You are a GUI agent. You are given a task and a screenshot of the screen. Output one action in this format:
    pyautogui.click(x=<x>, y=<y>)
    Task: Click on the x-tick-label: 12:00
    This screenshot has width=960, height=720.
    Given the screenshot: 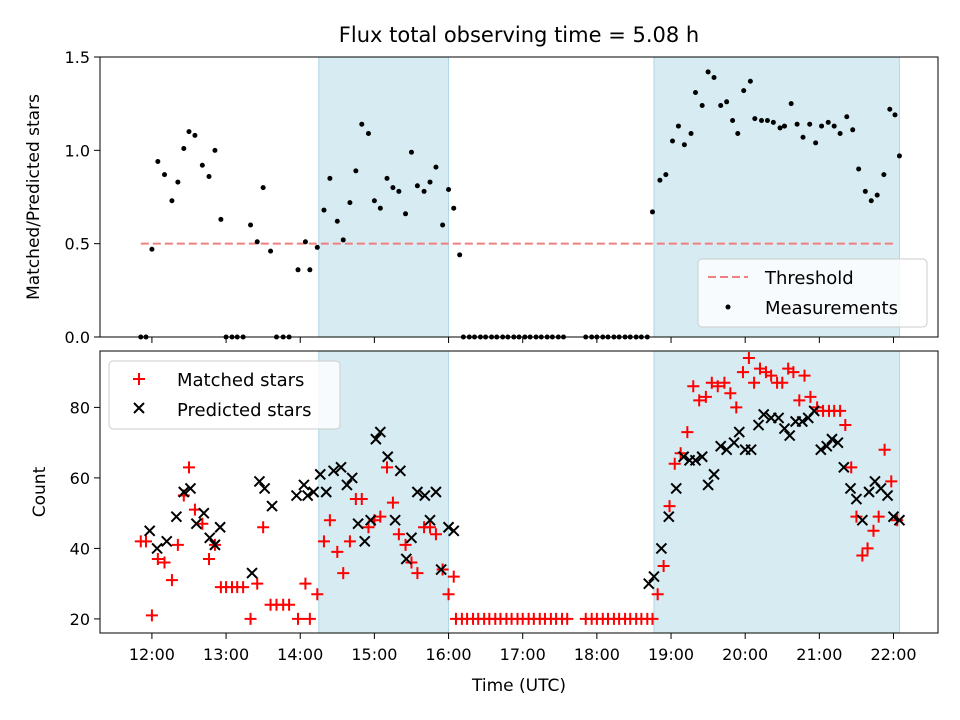 What is the action you would take?
    pyautogui.click(x=152, y=654)
    